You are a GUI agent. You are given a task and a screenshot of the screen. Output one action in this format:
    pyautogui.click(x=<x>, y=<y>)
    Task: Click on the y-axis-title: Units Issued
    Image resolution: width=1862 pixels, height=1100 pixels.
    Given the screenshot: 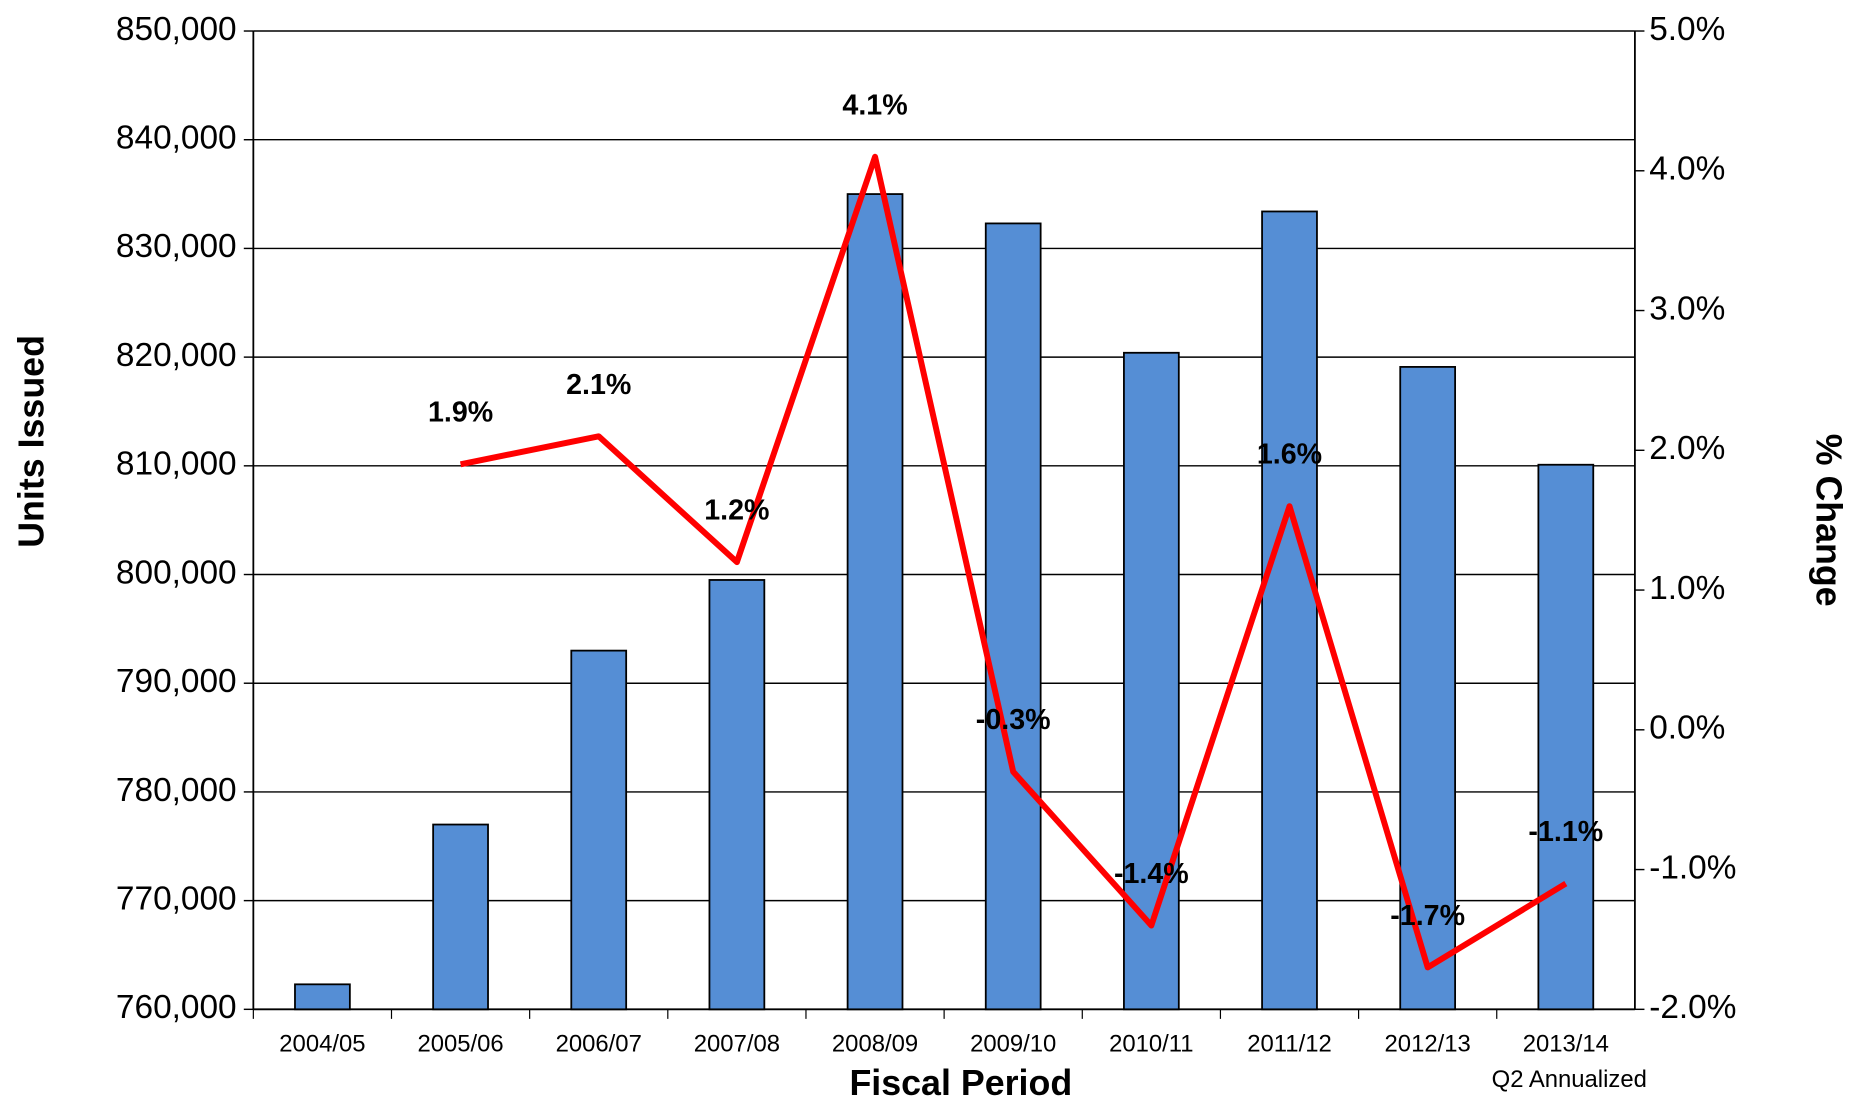 What is the action you would take?
    pyautogui.click(x=31, y=441)
    